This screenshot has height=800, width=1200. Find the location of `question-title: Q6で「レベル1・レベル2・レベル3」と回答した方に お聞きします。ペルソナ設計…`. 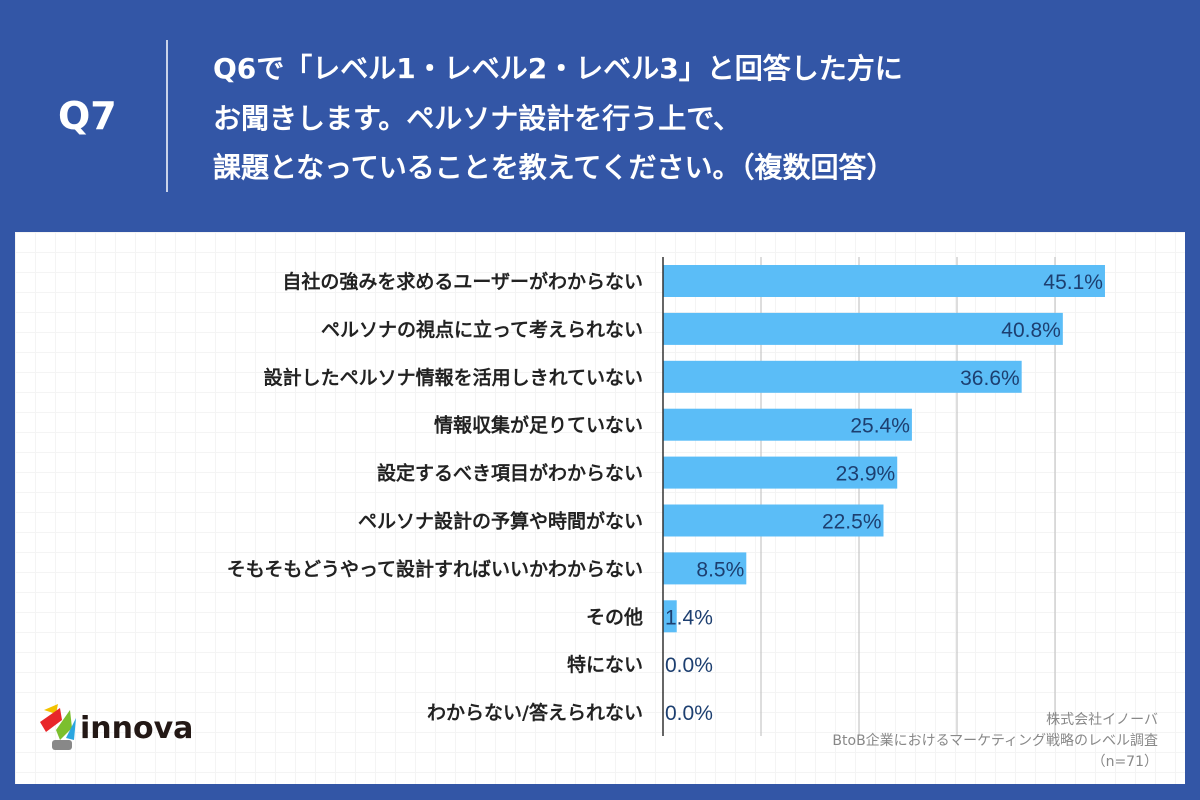

question-title: Q6で「レベル1・レベル2・レベル3」と回答した方に お聞きします。ペルソナ設計… is located at coordinates (558, 118).